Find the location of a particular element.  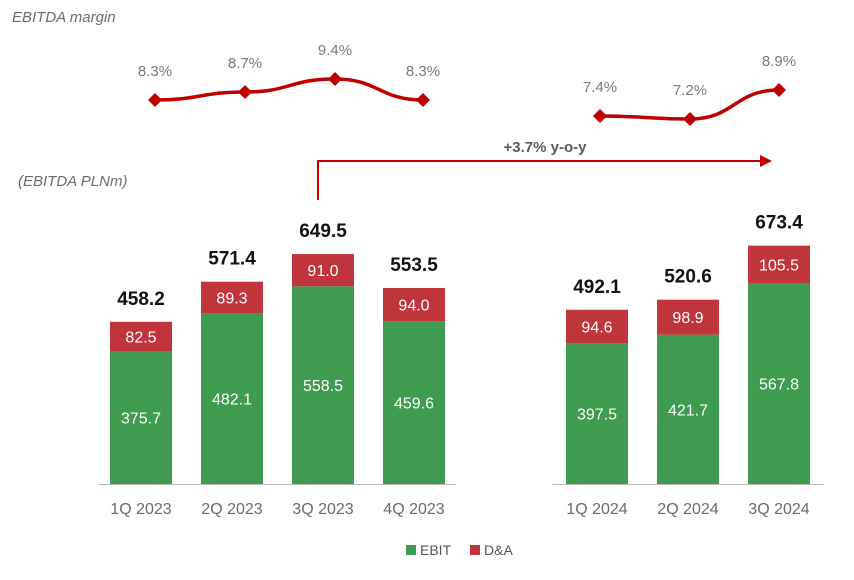

yoy-arrow: +3.7% y-o-y is located at coordinates (544, 169).